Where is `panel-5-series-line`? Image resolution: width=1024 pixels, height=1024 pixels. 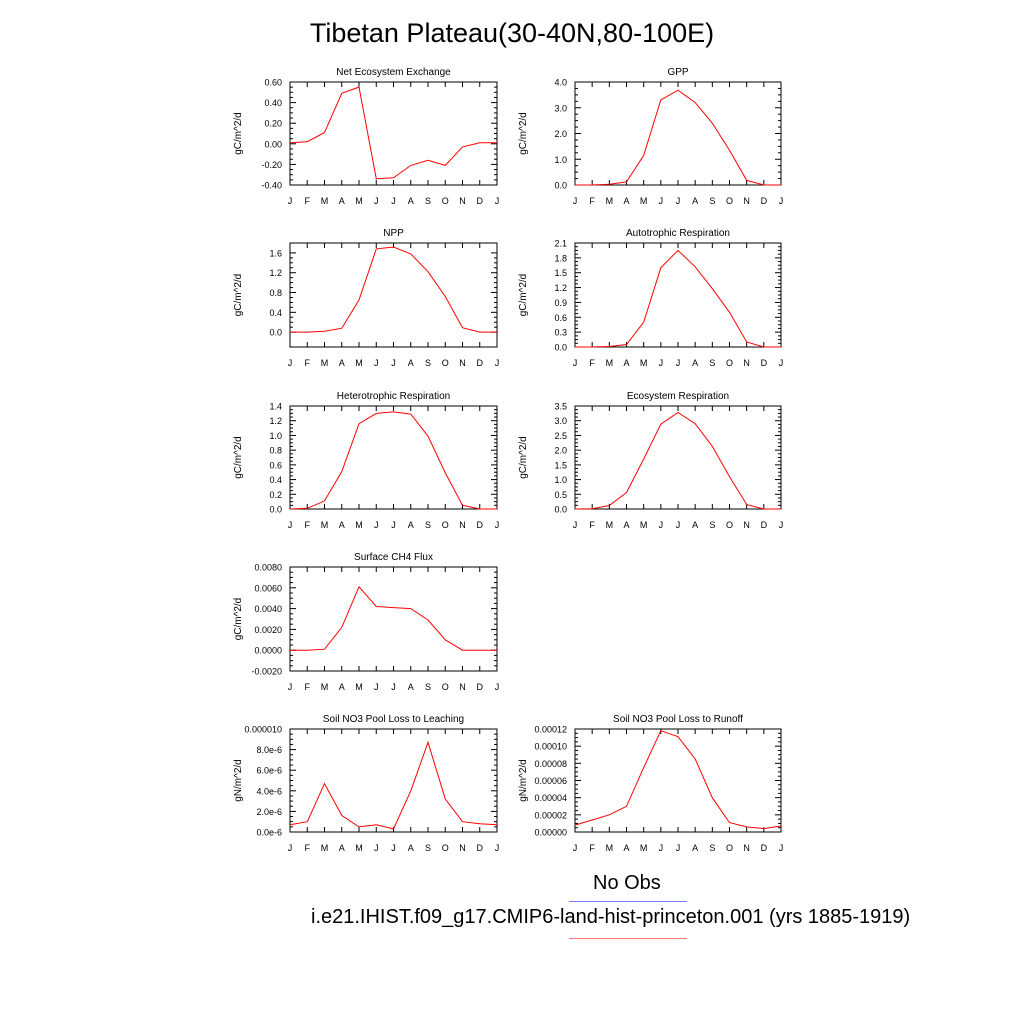
panel-5-series-line is located at coordinates (677, 460).